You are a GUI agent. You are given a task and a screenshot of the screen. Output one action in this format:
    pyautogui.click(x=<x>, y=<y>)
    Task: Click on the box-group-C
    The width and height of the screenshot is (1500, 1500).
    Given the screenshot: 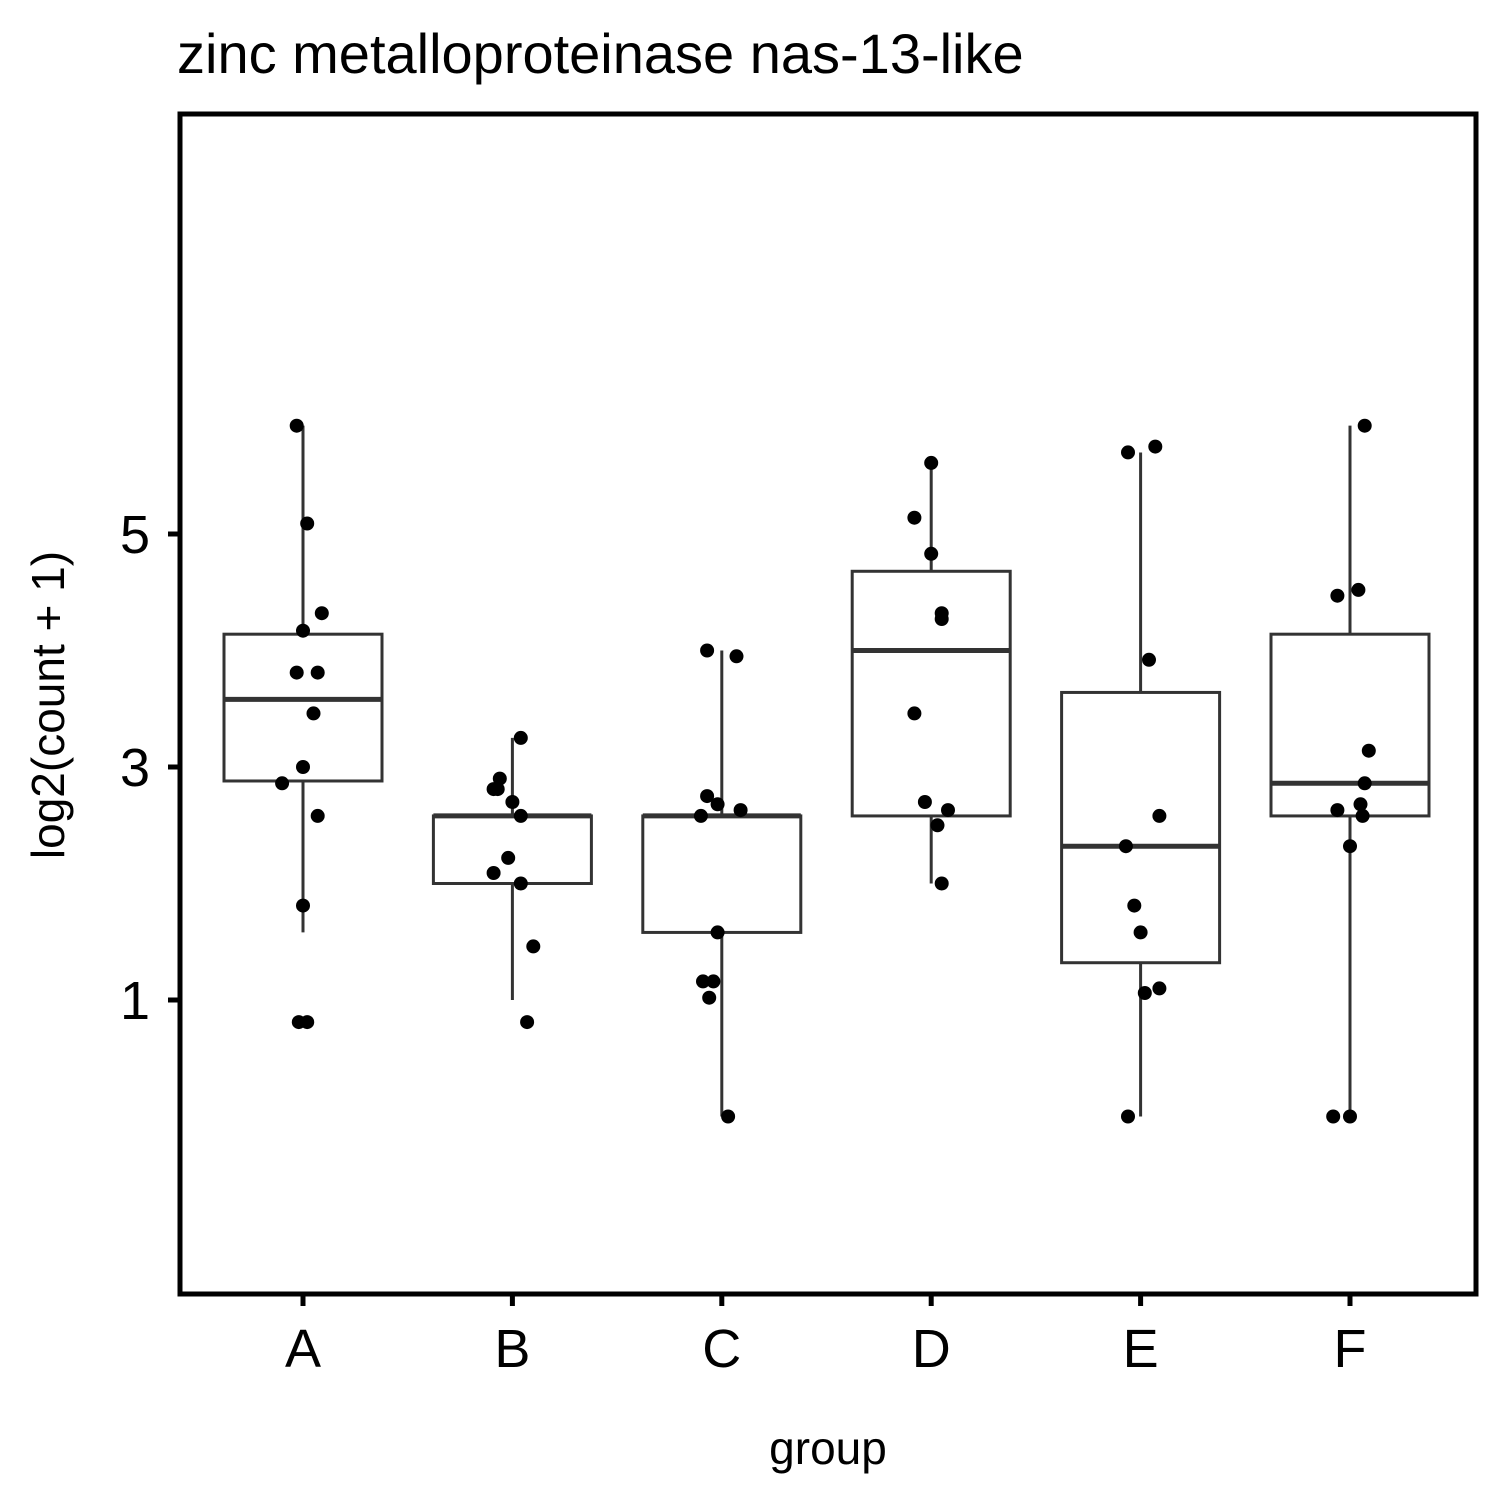 What is the action you would take?
    pyautogui.click(x=722, y=884)
    